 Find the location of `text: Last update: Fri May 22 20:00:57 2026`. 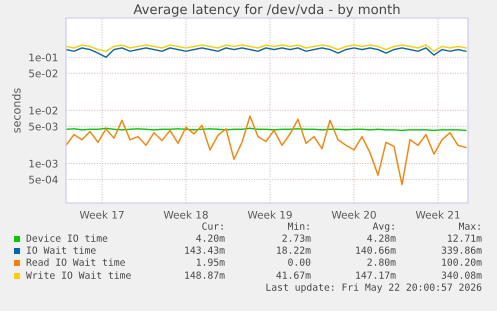

text: Last update: Fri May 22 20:00:57 2026 is located at coordinates (374, 288).